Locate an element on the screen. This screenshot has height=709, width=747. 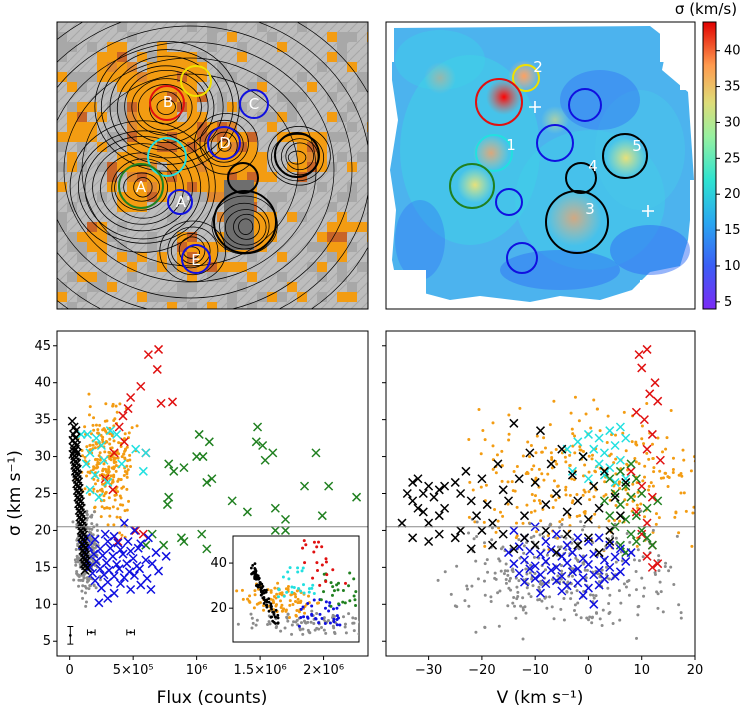
y-axis-label-sigma: σ (km s⁻¹) is located at coordinates (15, 493).